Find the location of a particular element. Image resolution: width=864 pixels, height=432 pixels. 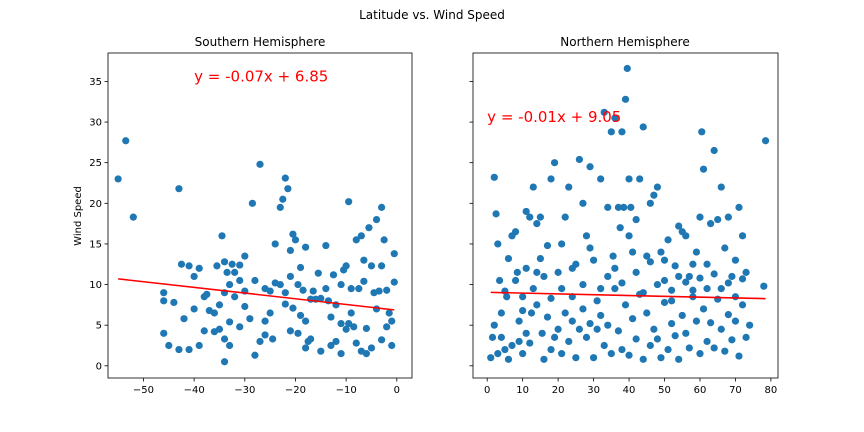

x-tick-label: −30 is located at coordinates (244, 390).